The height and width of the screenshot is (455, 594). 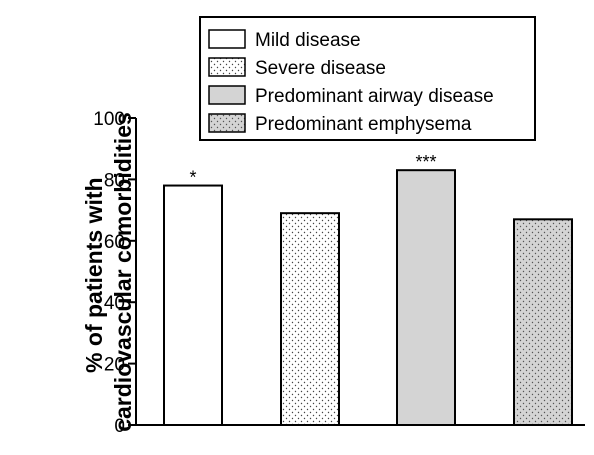 What do you see at coordinates (114, 242) in the screenshot?
I see `y-tick-label: 60` at bounding box center [114, 242].